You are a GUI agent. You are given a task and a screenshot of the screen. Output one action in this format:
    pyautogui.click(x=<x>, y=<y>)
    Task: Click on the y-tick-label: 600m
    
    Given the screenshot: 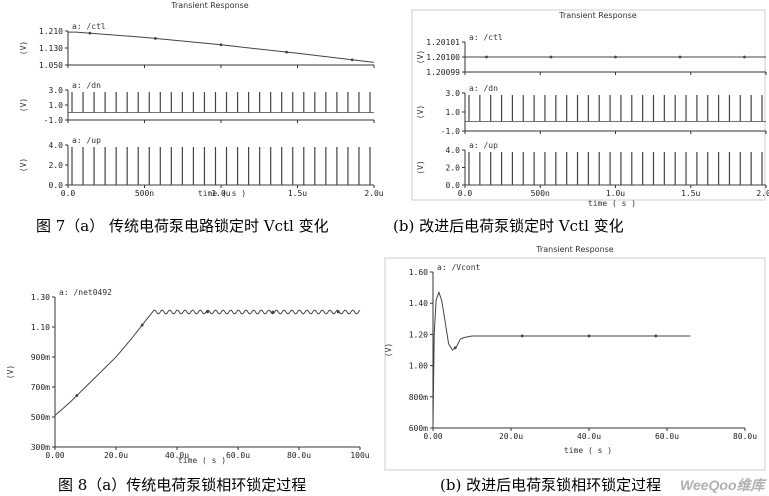 What is the action you would take?
    pyautogui.click(x=418, y=428)
    